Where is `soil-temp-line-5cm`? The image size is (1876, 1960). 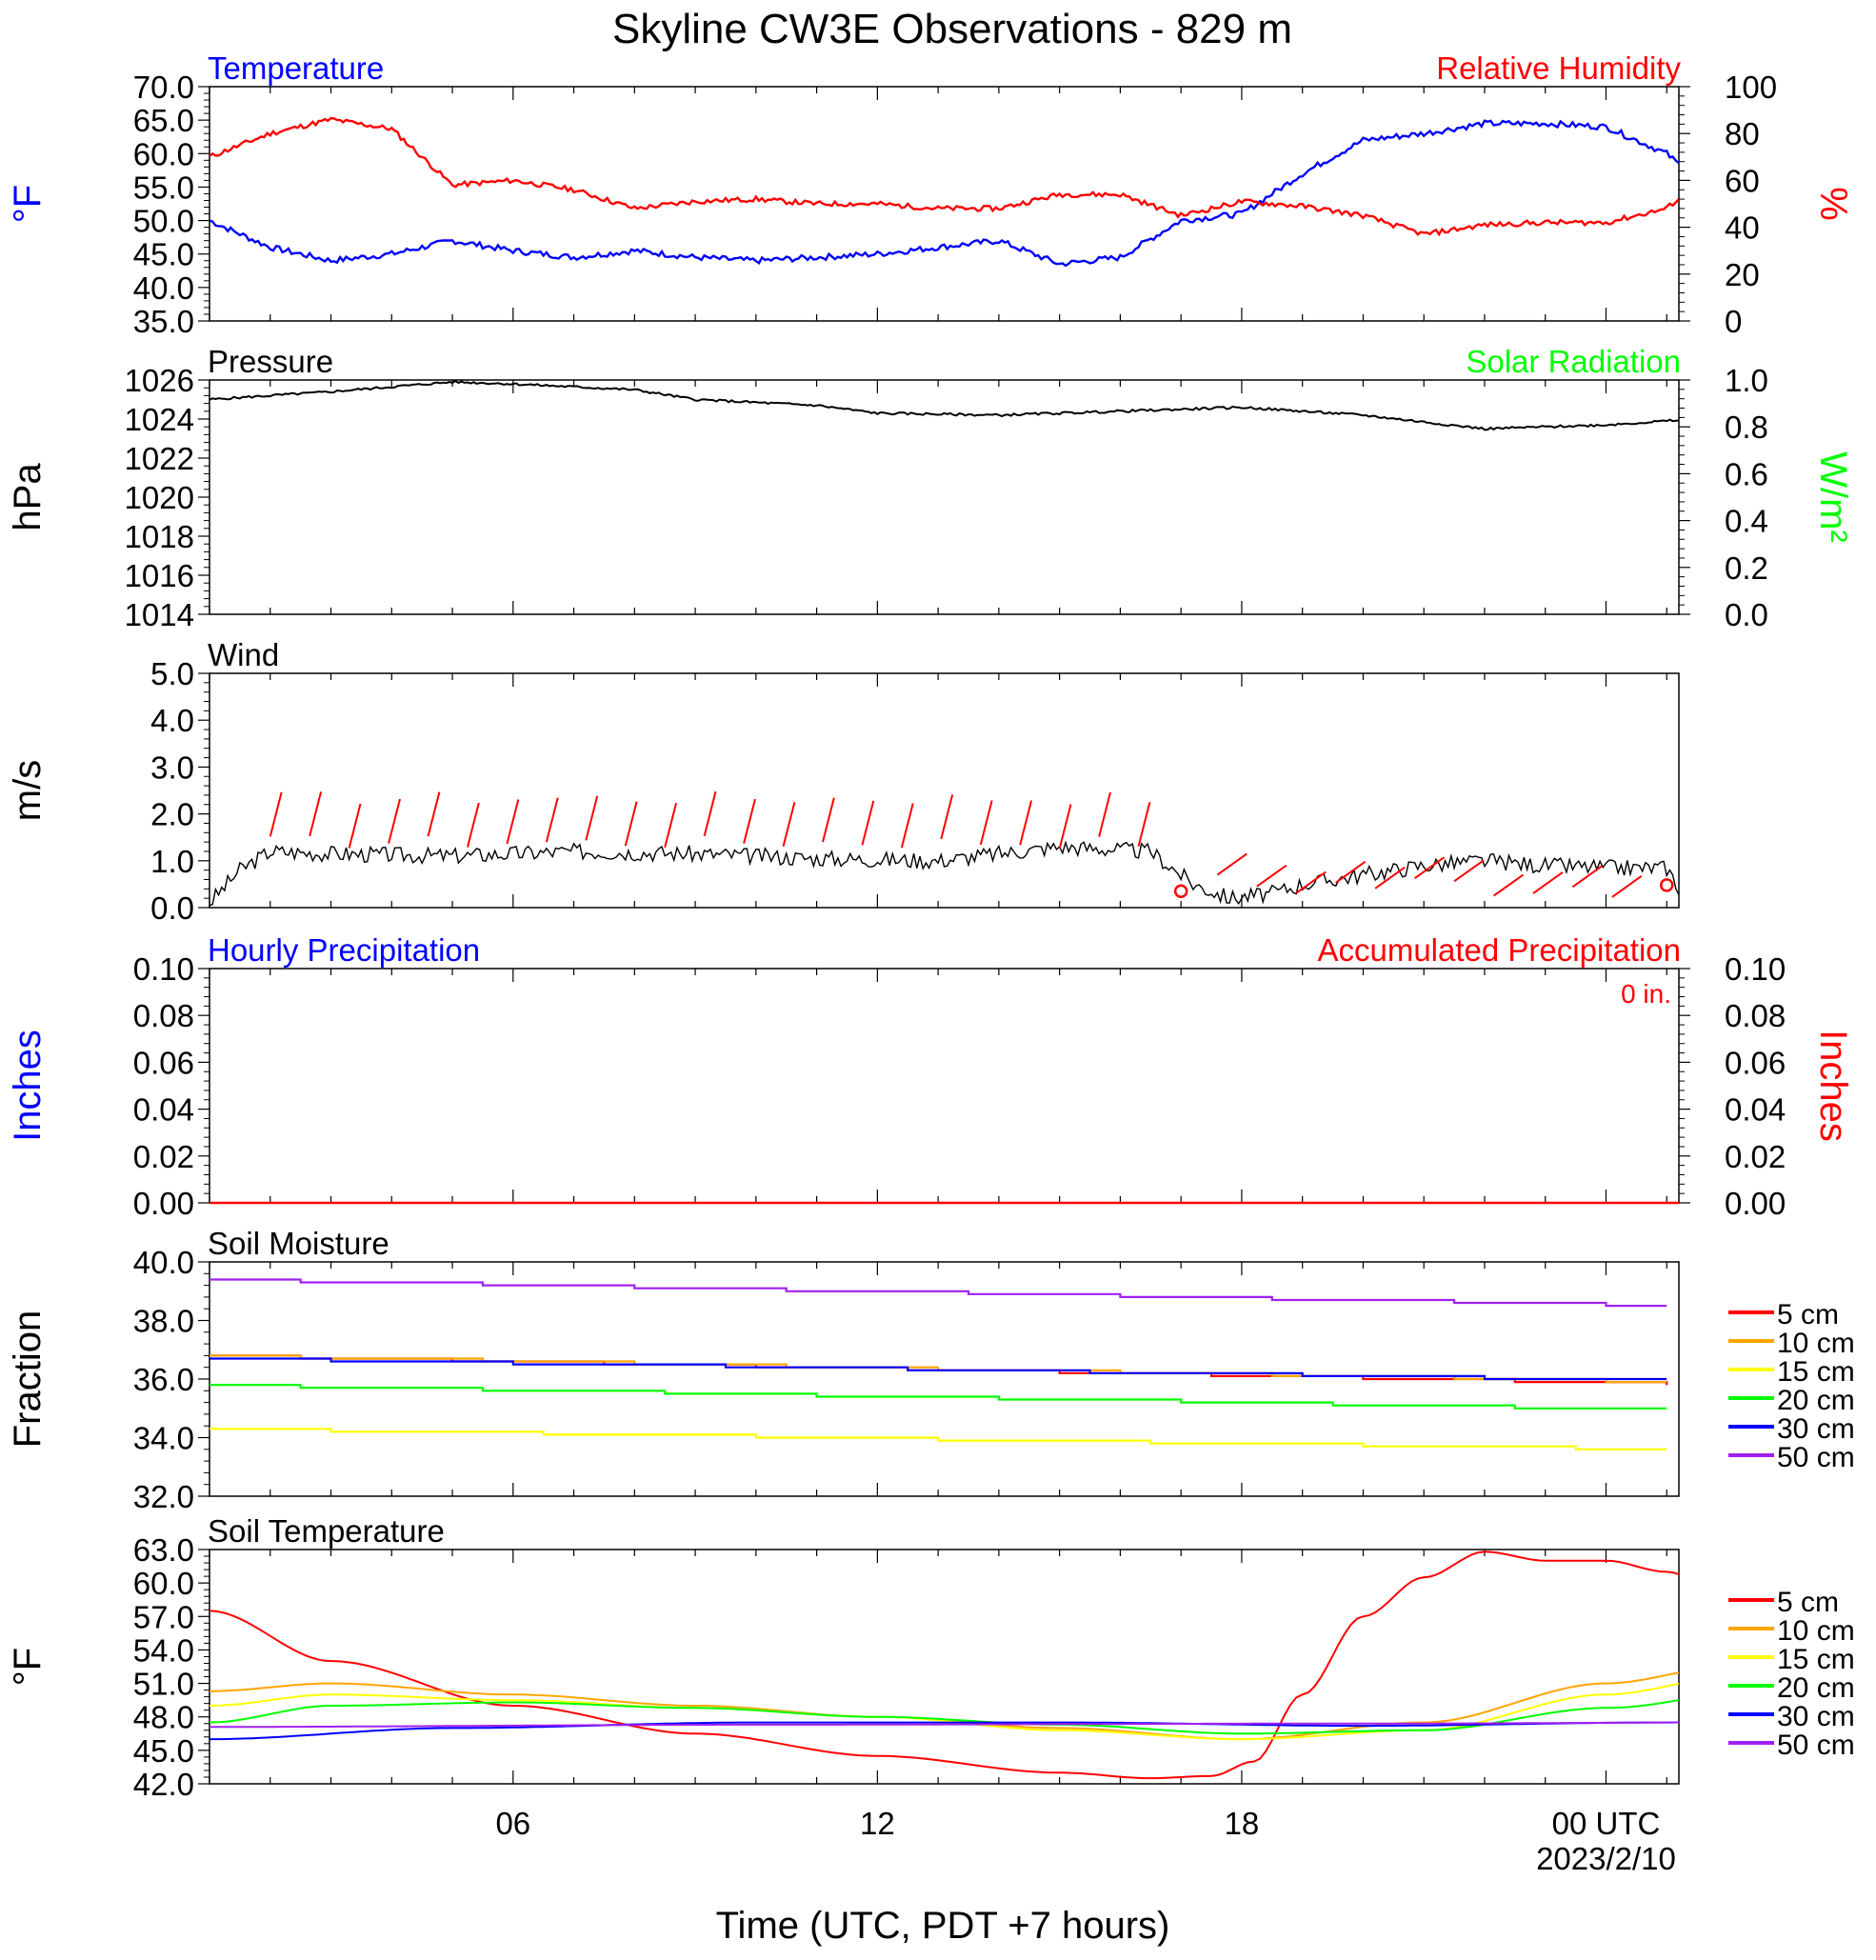 soil-temp-line-5cm is located at coordinates (944, 1665).